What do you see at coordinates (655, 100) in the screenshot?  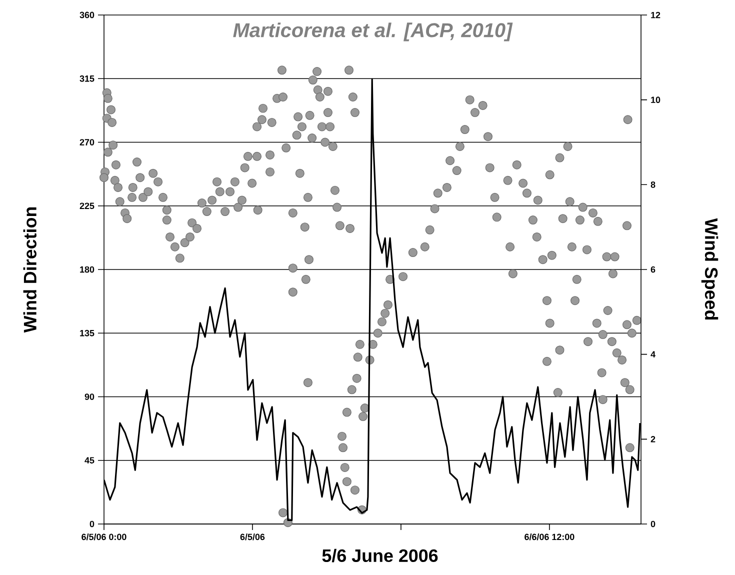 I see `y2-tick-label: 10` at bounding box center [655, 100].